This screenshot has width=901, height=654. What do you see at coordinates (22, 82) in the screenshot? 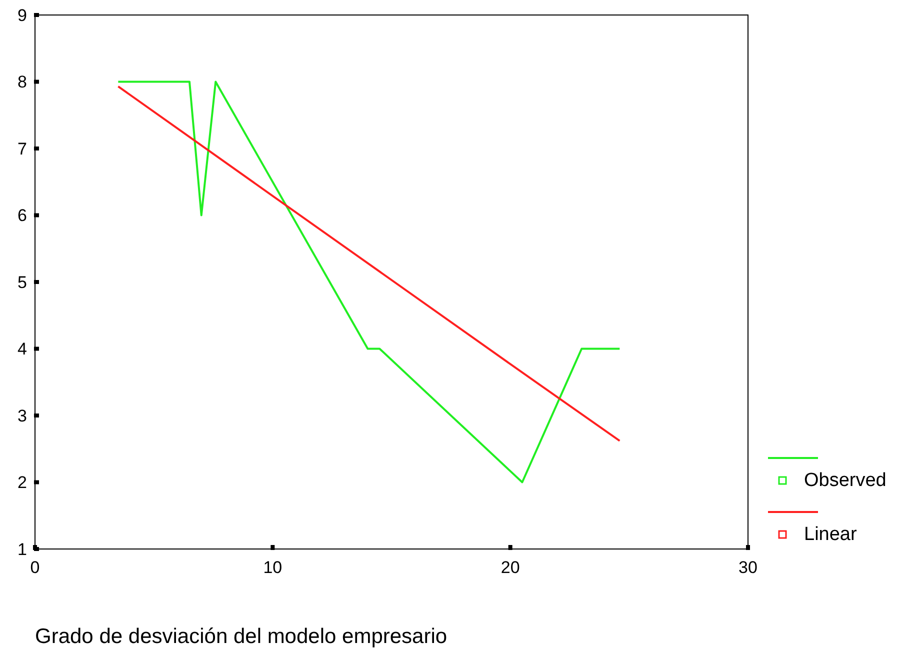
I see `y-tick-label: 8` at bounding box center [22, 82].